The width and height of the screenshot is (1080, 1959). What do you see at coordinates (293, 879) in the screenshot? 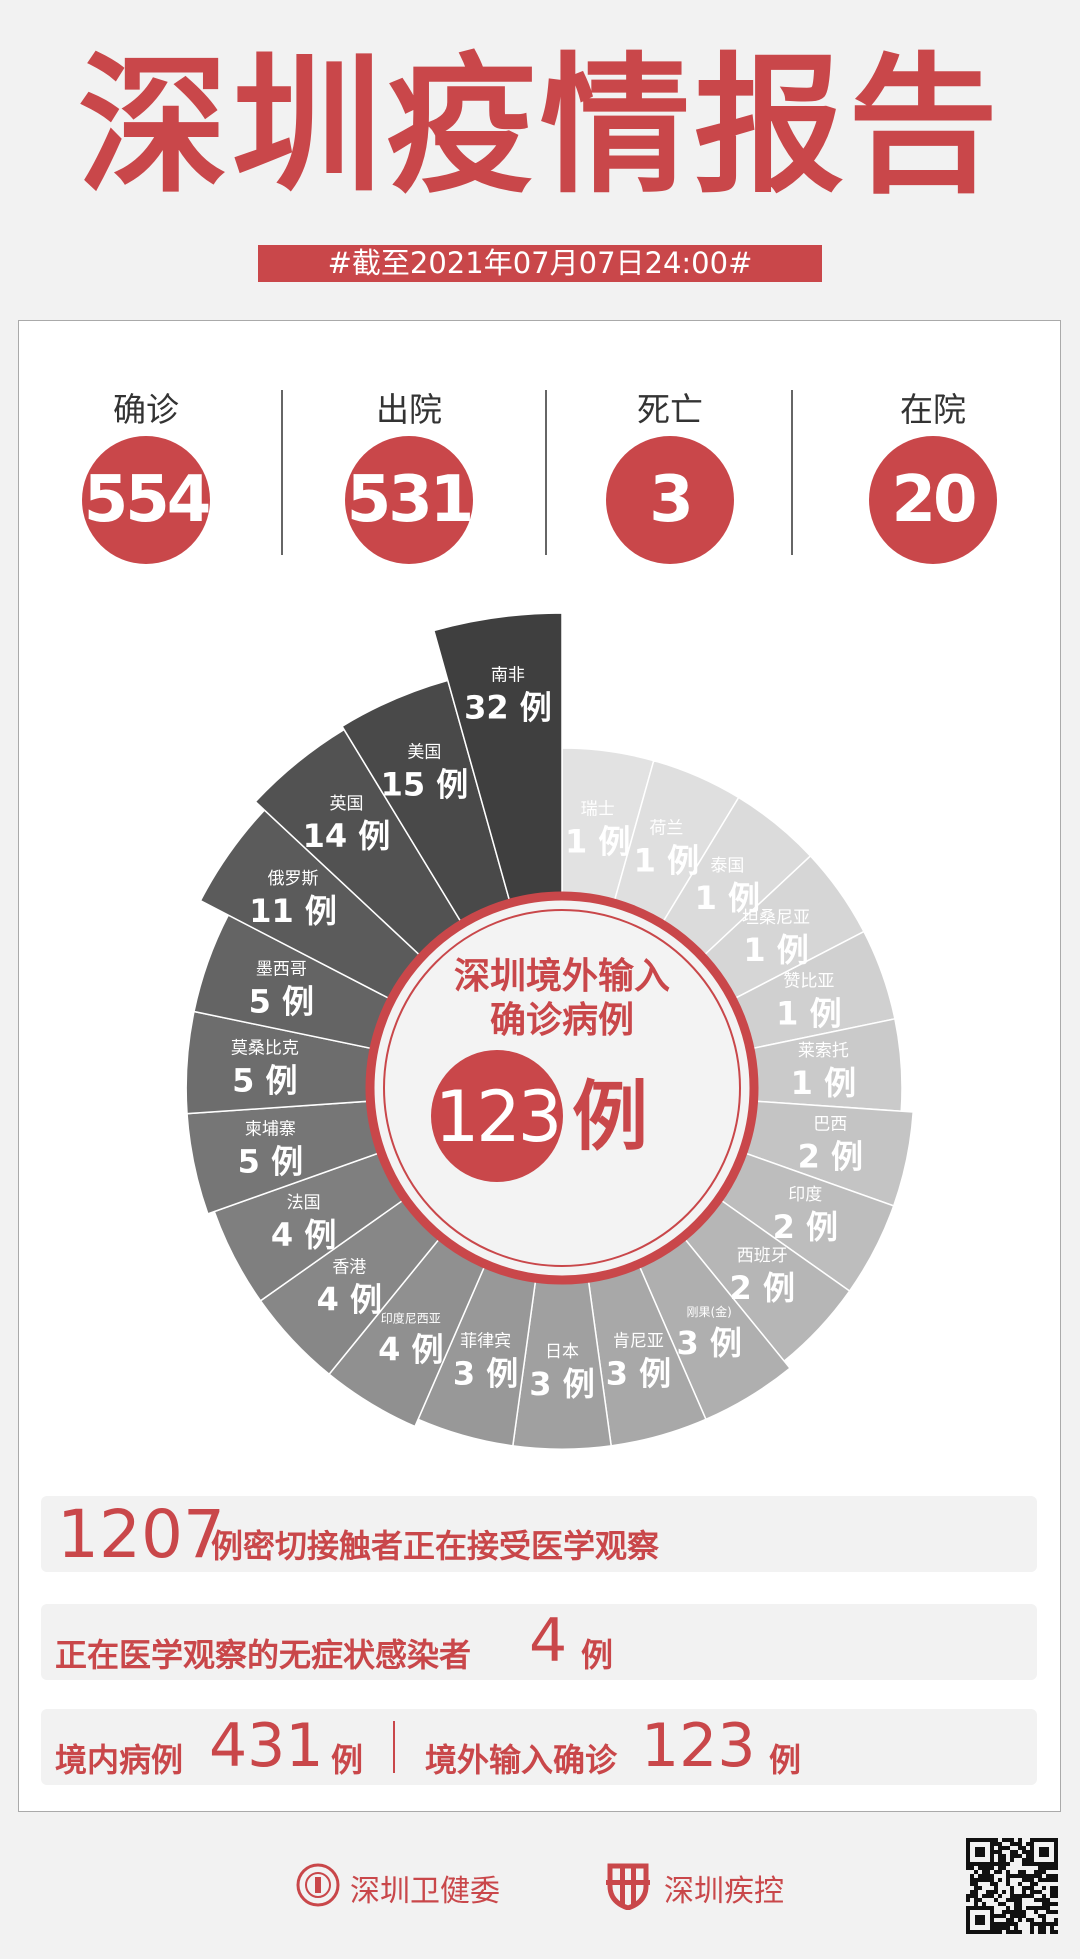
I see `segment-label: 俄罗斯` at bounding box center [293, 879].